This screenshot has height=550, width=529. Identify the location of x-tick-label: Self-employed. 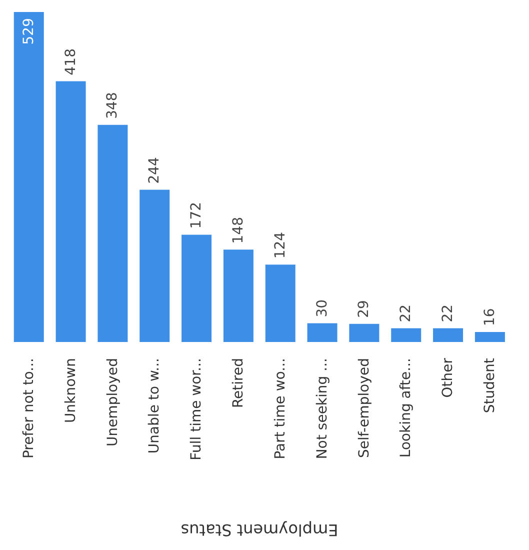
(364, 408).